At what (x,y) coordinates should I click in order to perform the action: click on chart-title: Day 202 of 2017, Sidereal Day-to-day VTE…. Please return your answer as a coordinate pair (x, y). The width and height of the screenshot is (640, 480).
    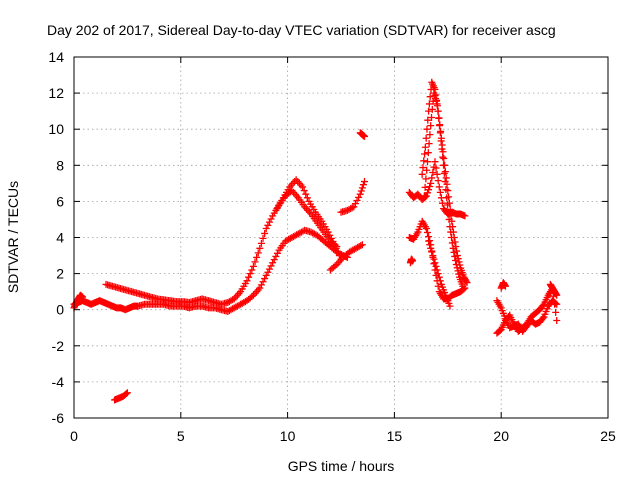
    Looking at the image, I should click on (301, 30).